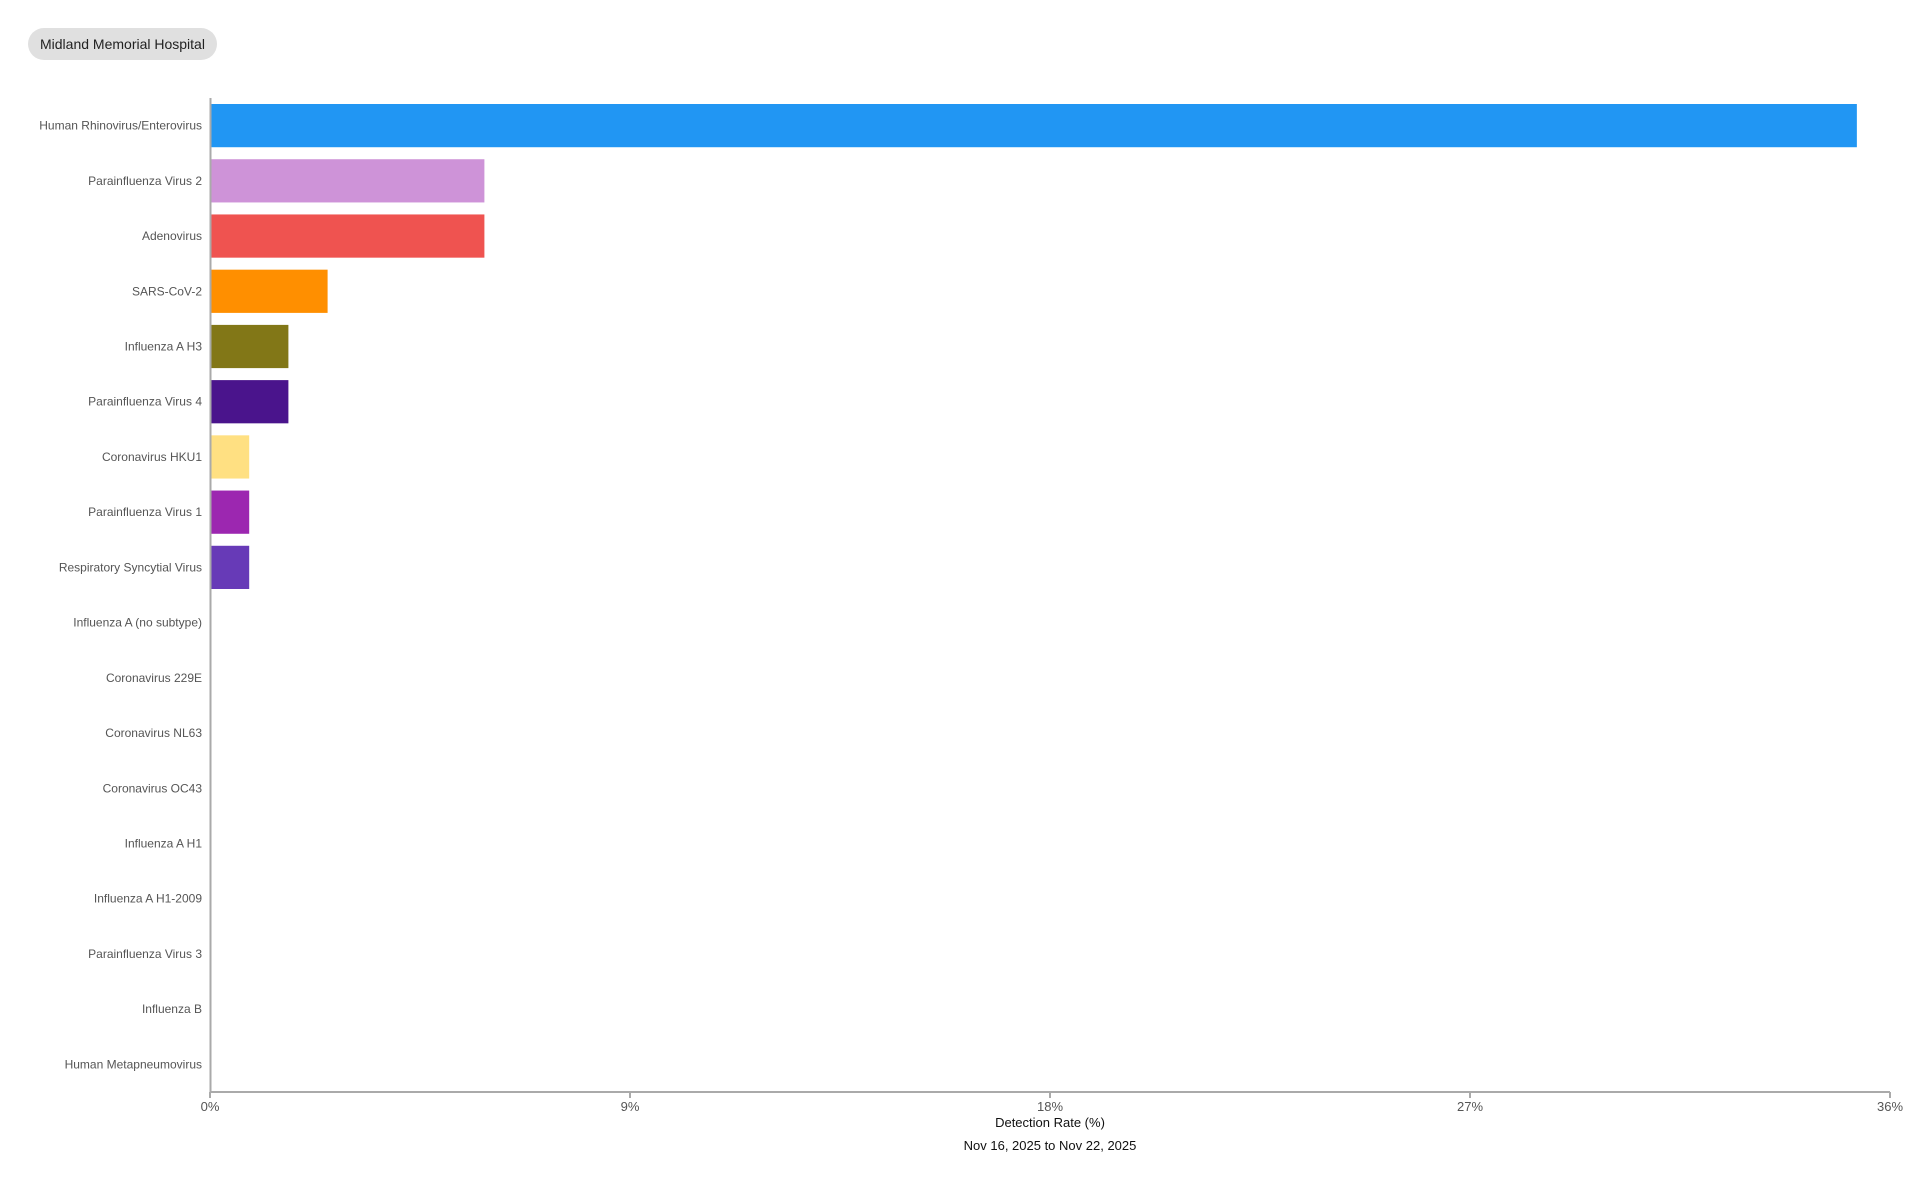  What do you see at coordinates (172, 1009) in the screenshot?
I see `category-label: Influenza B` at bounding box center [172, 1009].